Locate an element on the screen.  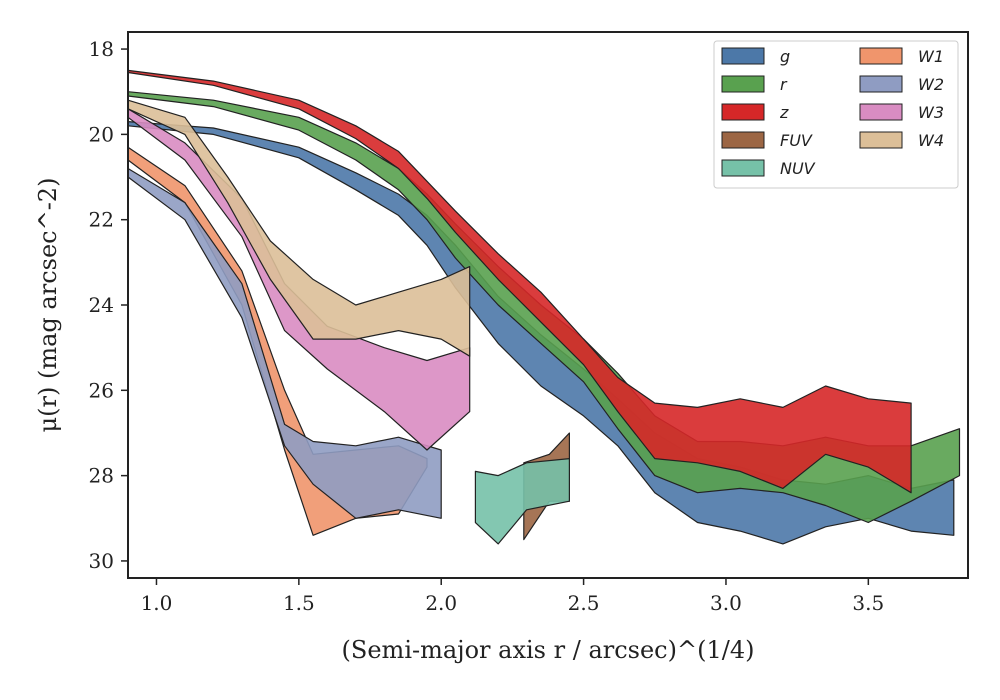
legend-label-fuv: FUV is located at coordinates (796, 140).